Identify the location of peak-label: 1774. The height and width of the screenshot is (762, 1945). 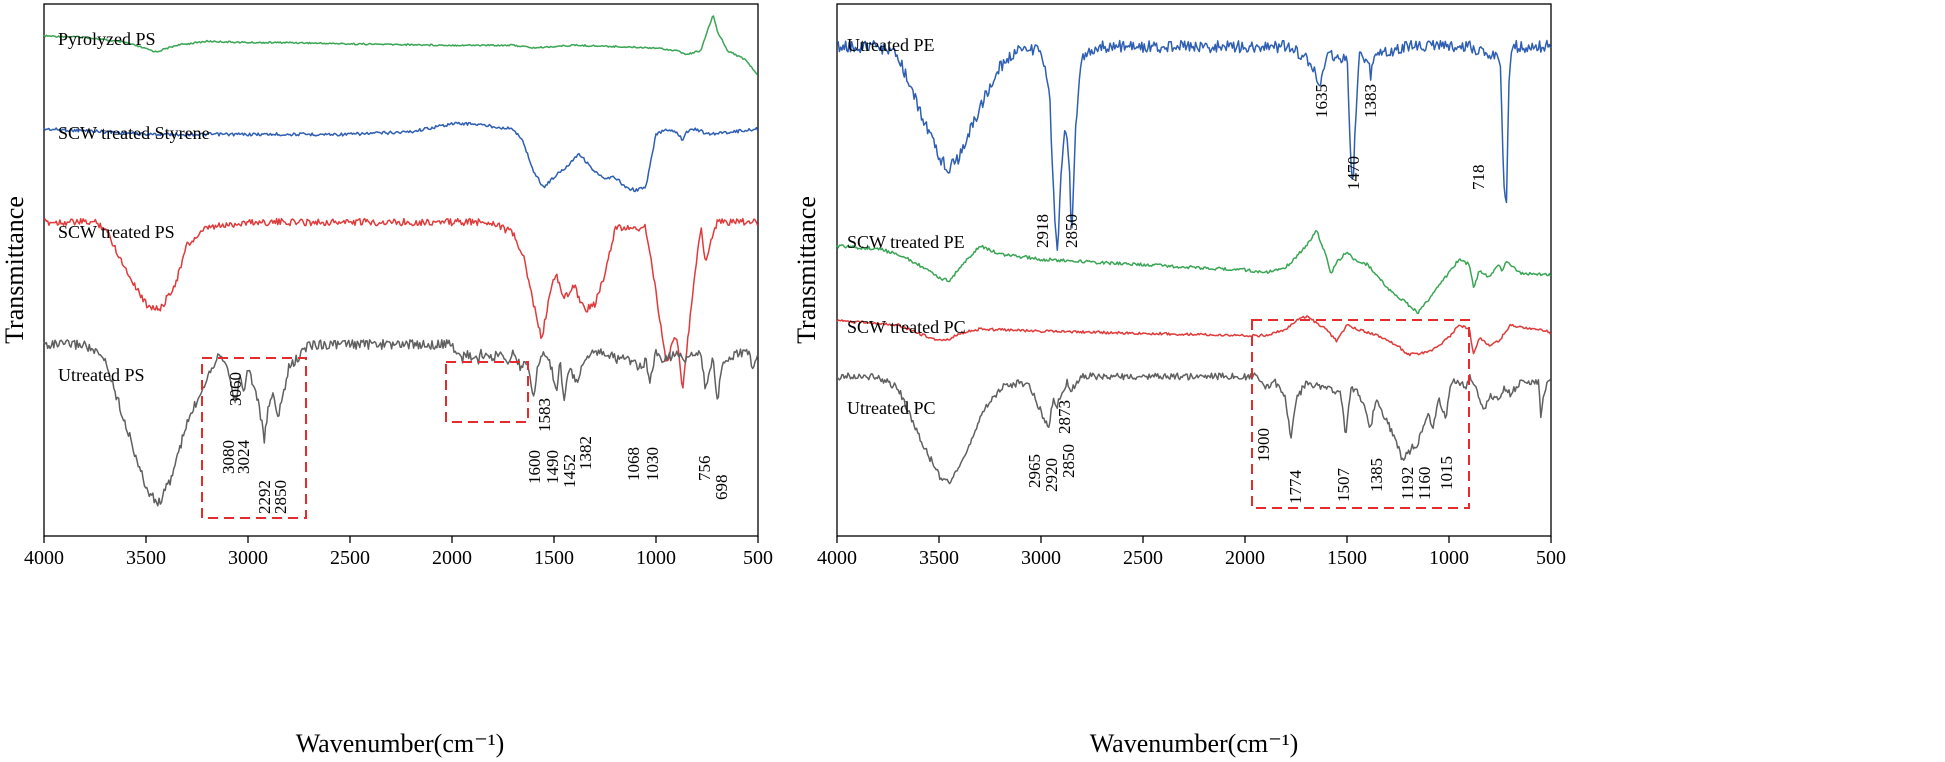
(1295, 487).